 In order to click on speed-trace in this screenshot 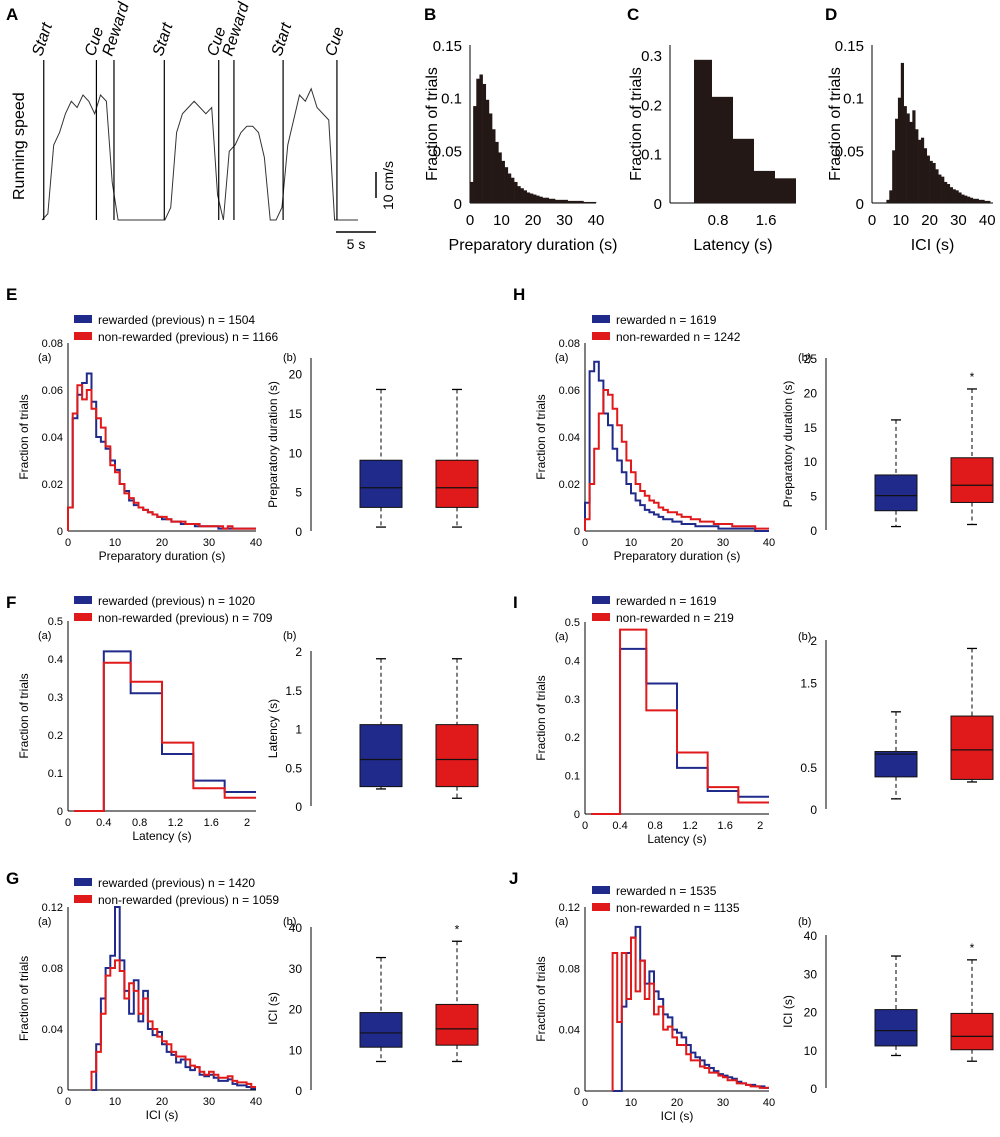, I will do `click(199, 154)`.